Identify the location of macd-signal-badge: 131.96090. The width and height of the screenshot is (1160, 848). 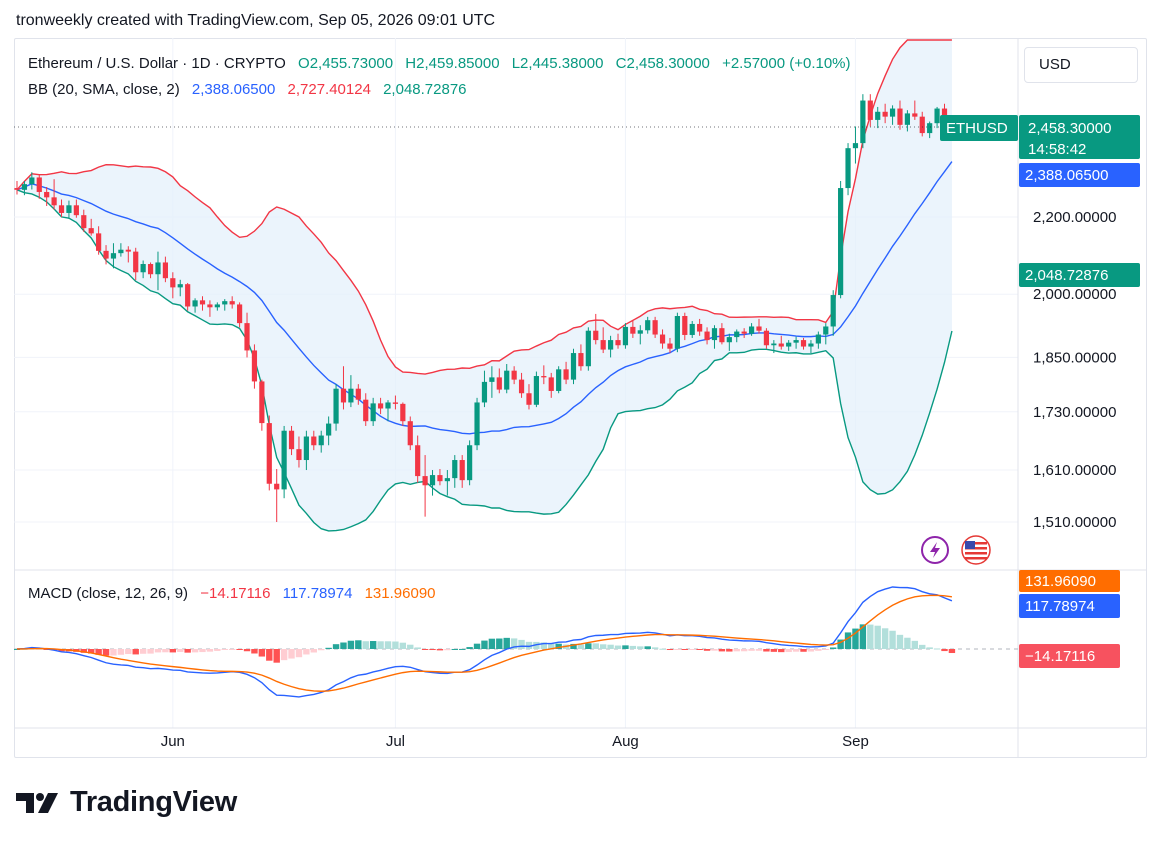
(1069, 581).